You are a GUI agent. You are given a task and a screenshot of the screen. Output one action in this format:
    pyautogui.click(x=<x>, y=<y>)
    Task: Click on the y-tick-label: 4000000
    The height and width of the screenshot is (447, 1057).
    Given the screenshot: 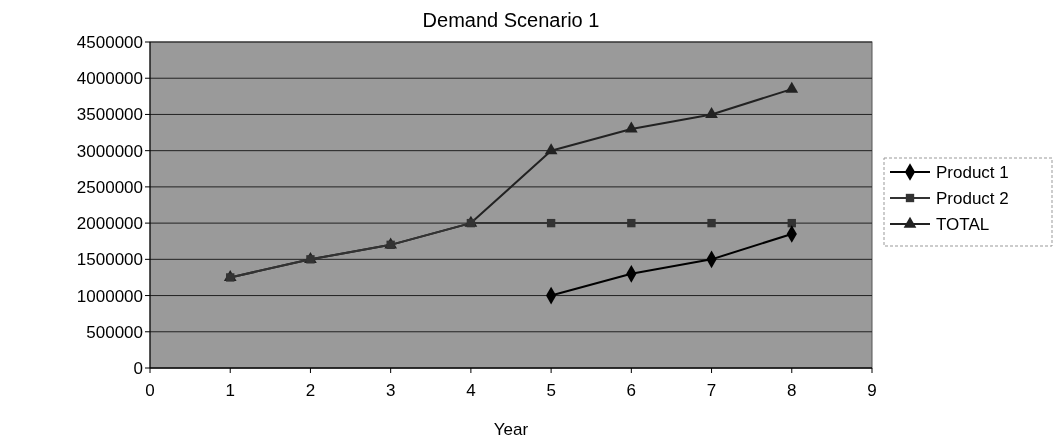 What is the action you would take?
    pyautogui.click(x=109, y=79)
    